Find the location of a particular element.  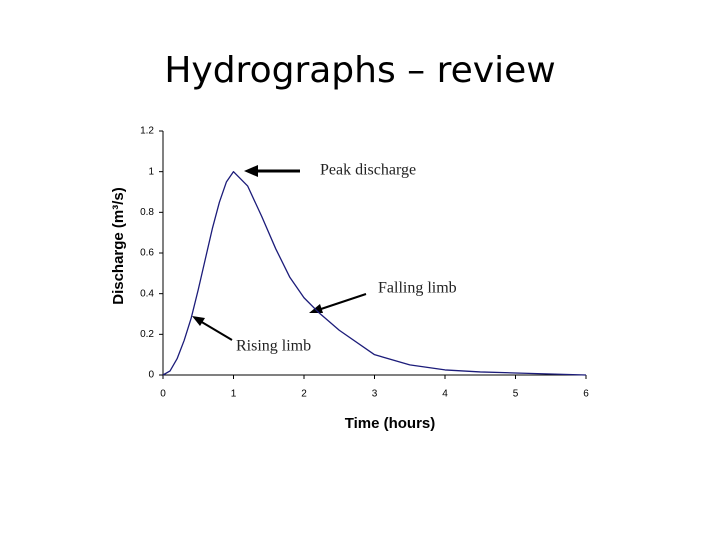

y-axis-title: Discharge (m³/s) is located at coordinates (118, 246).